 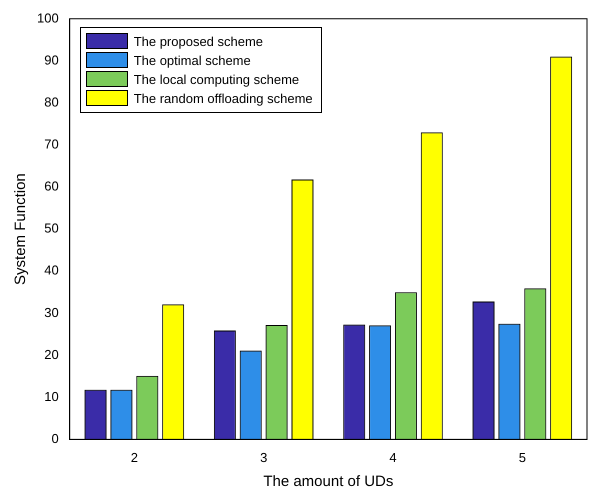 I want to click on y-tick-label: 80, so click(x=51, y=102).